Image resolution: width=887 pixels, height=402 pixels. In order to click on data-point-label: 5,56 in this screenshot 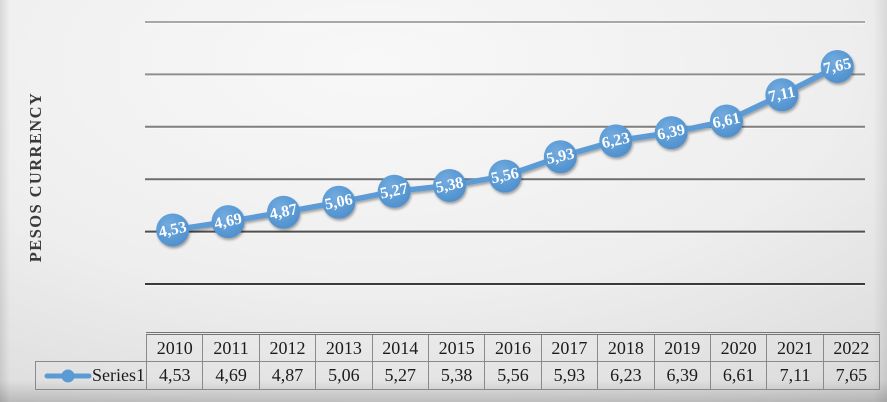, I will do `click(505, 176)`.